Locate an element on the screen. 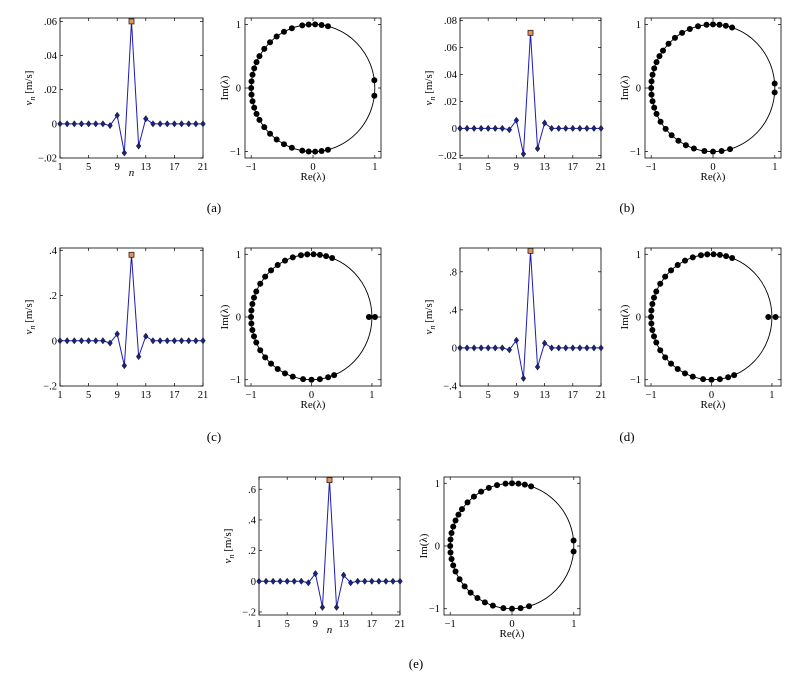  panel-label-d: (d) is located at coordinates (626, 436).